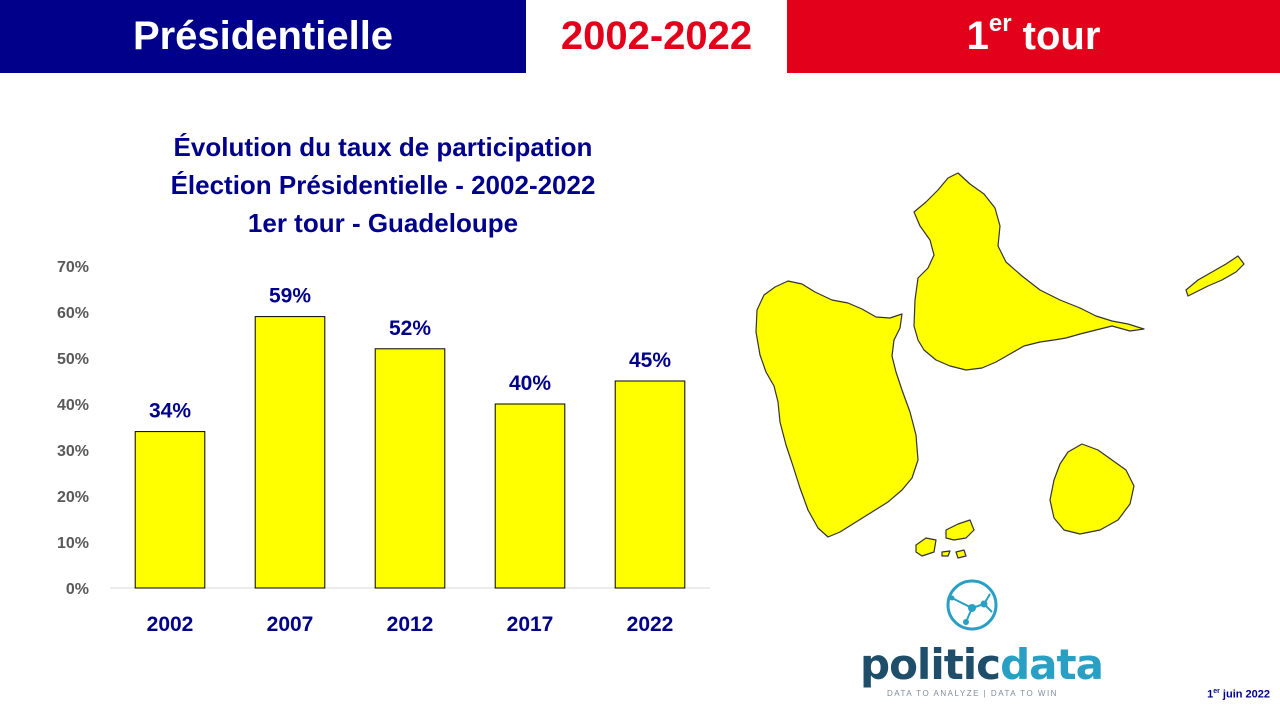 The image size is (1280, 720). What do you see at coordinates (530, 496) in the screenshot?
I see `bar-2017` at bounding box center [530, 496].